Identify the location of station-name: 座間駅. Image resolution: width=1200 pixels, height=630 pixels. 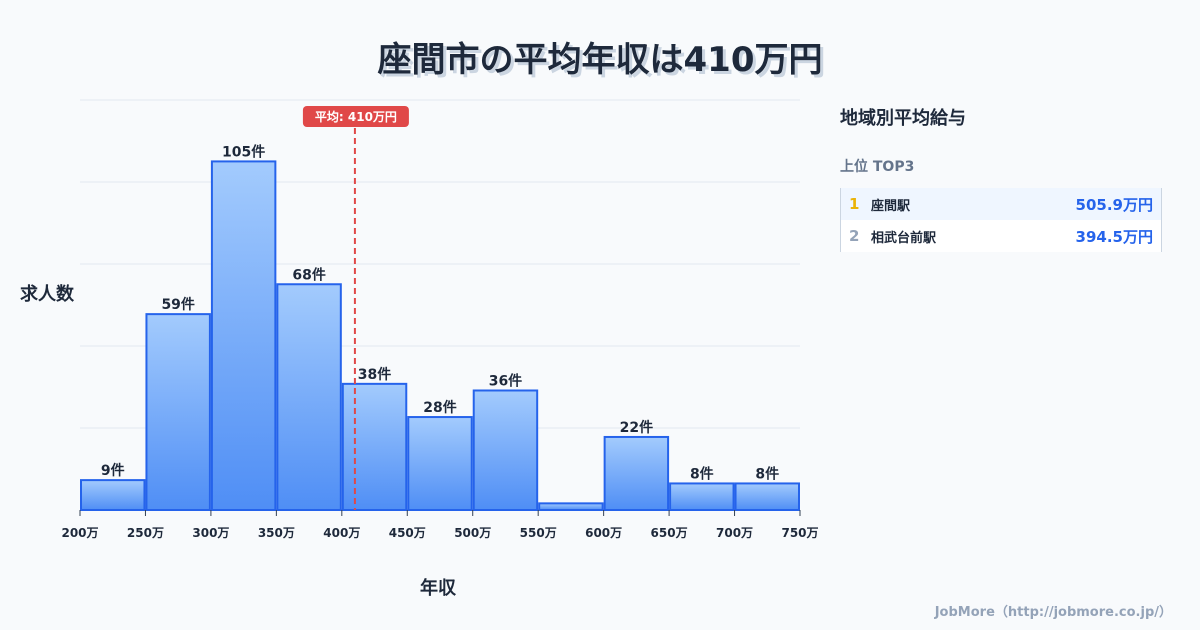
(891, 206).